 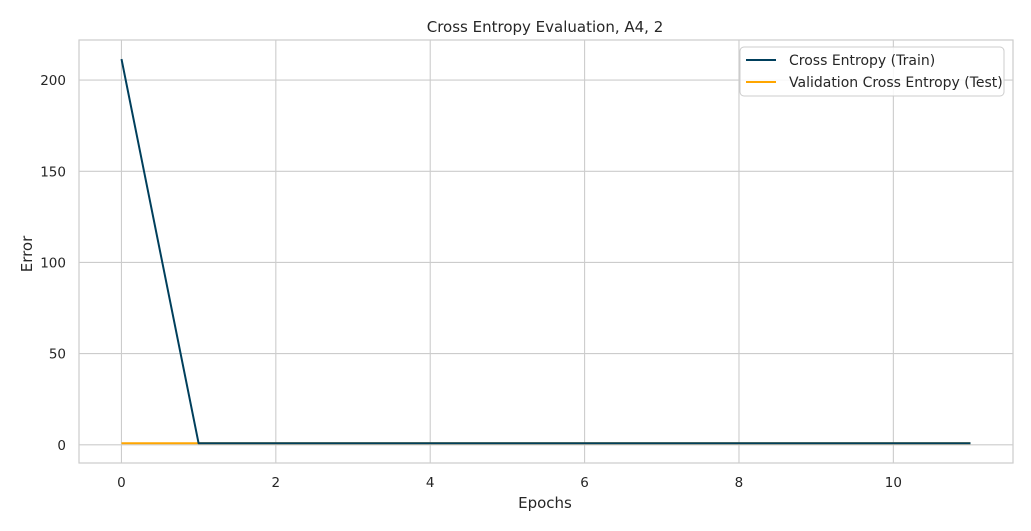 I want to click on x-tick-label: 8, so click(x=739, y=483).